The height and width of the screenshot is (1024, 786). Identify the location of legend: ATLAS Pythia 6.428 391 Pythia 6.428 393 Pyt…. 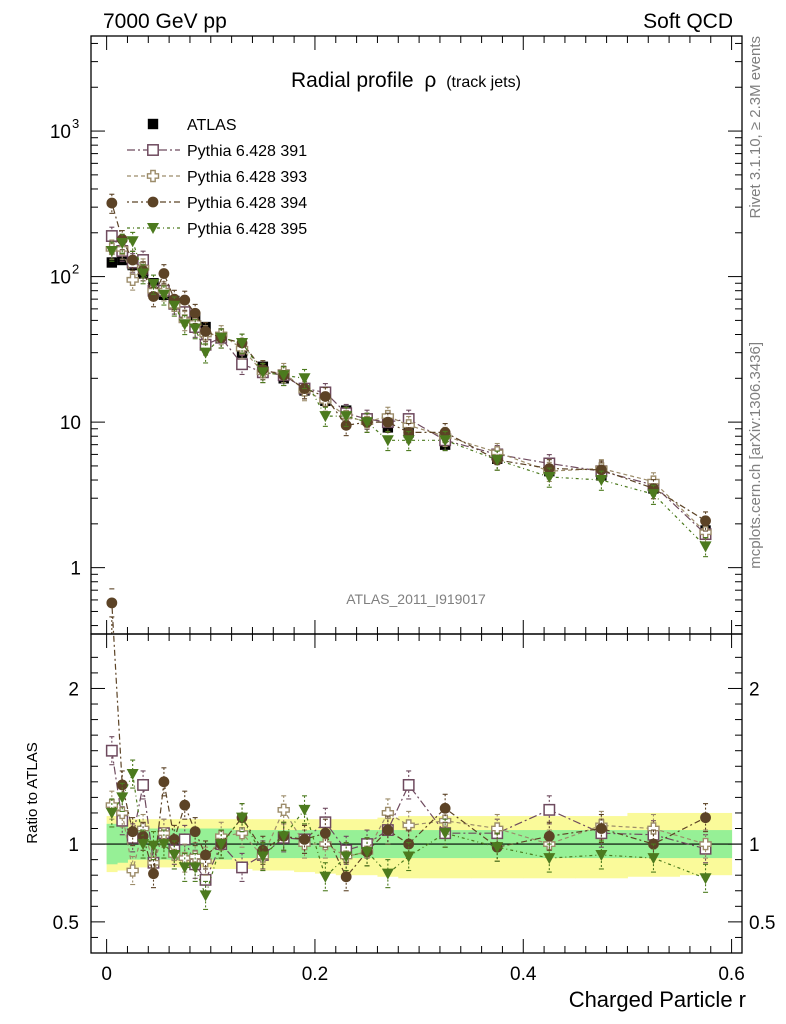
(217, 177).